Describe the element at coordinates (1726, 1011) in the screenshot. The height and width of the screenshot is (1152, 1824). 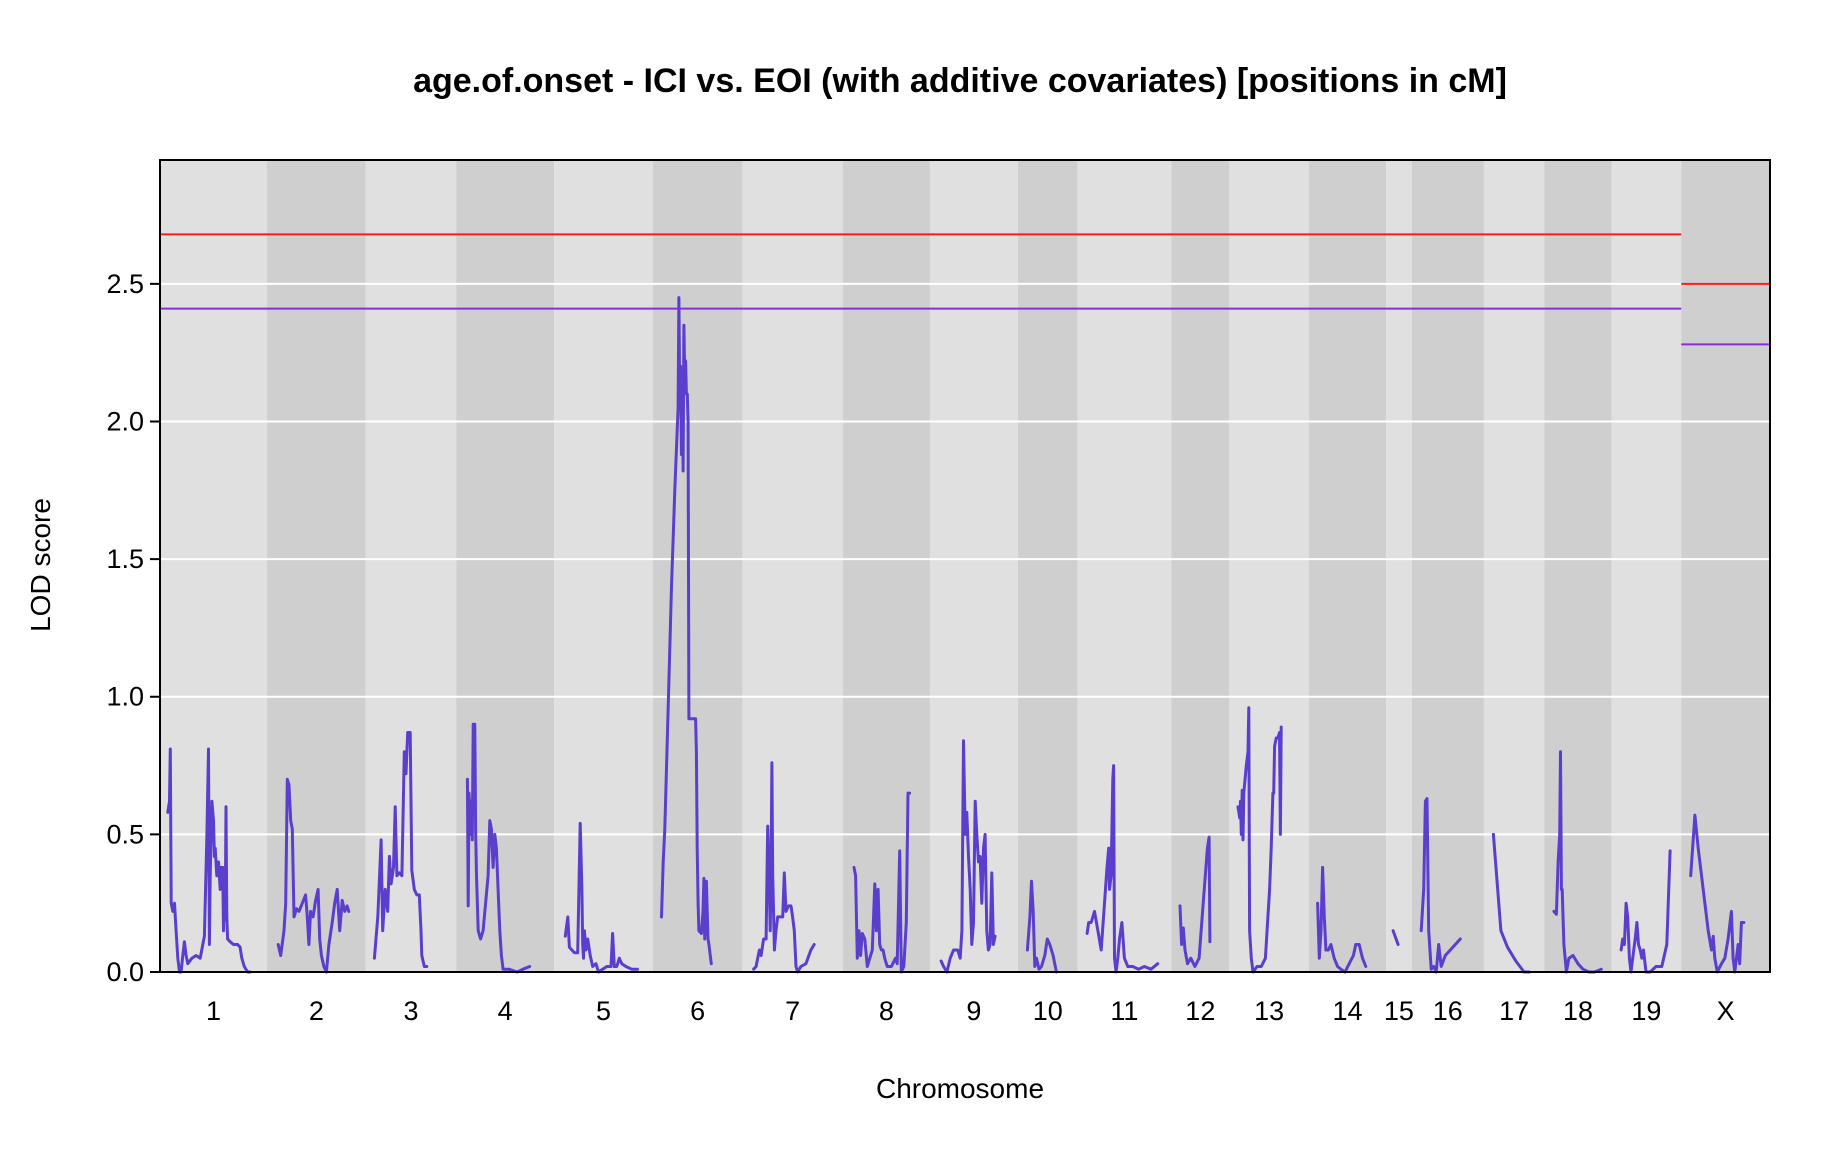
I see `x-tick-label-X: X` at that location.